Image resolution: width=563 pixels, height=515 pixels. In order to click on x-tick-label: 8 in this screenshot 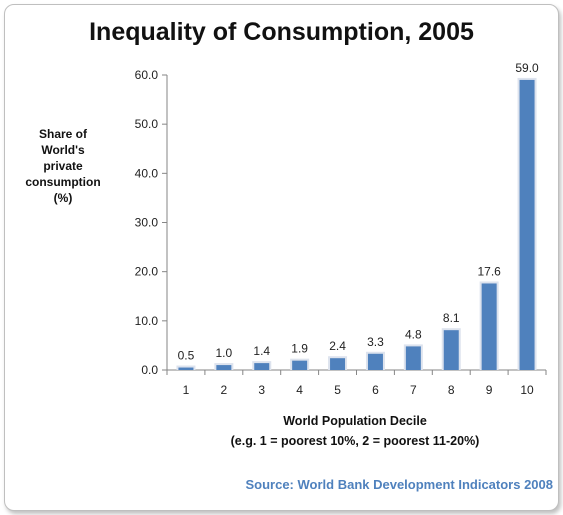, I will do `click(451, 390)`.